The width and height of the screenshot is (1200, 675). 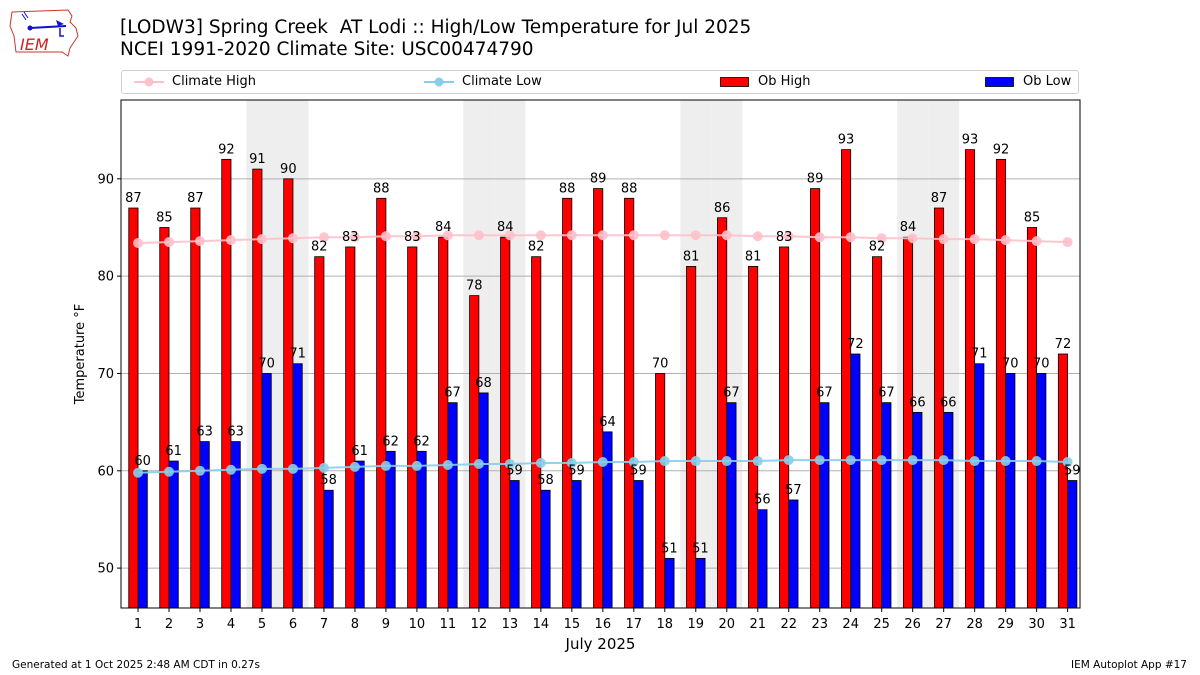 What do you see at coordinates (939, 198) in the screenshot?
I see `ob-high-label: 87` at bounding box center [939, 198].